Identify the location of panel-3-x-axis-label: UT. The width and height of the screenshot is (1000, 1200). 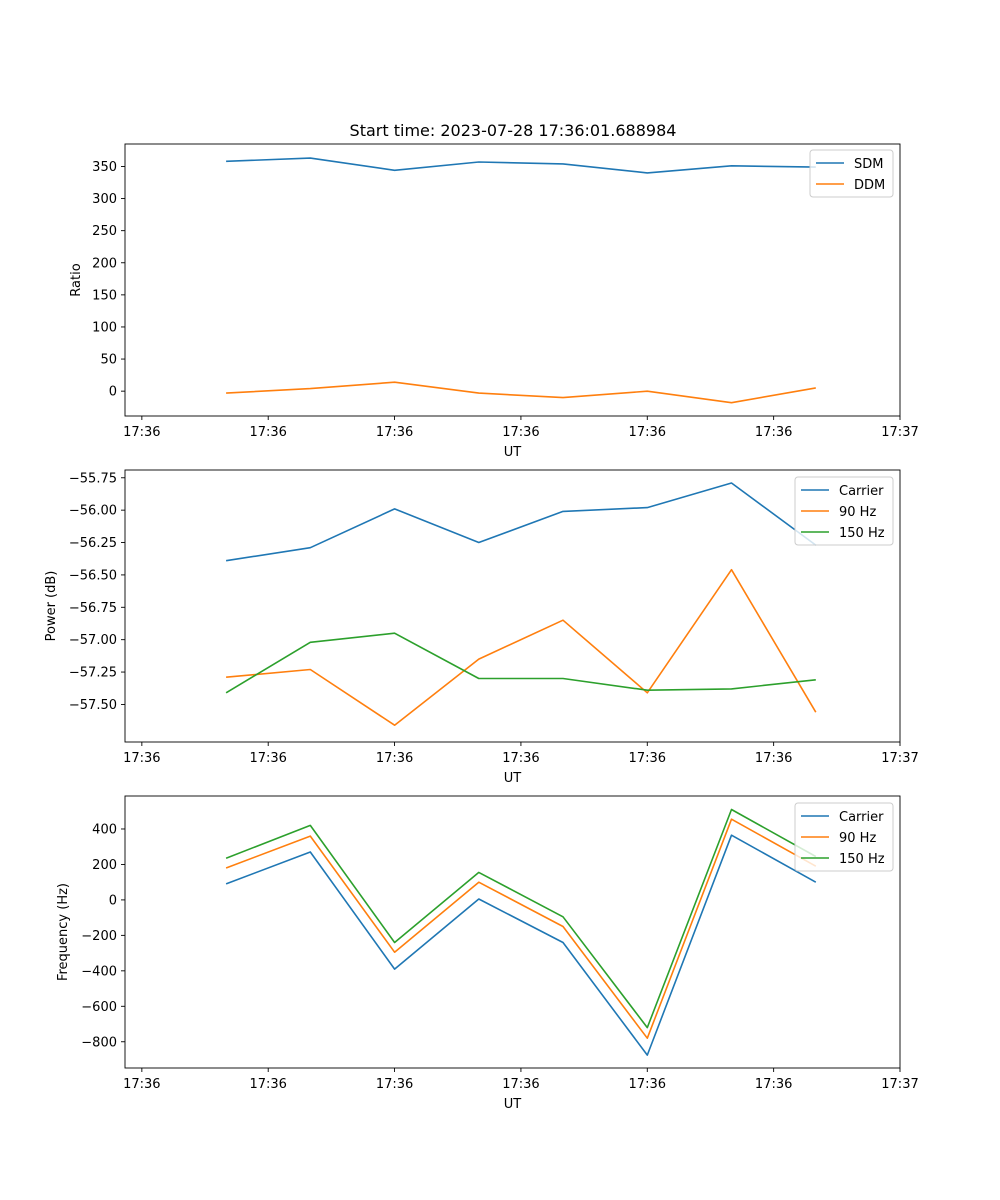
(513, 1104).